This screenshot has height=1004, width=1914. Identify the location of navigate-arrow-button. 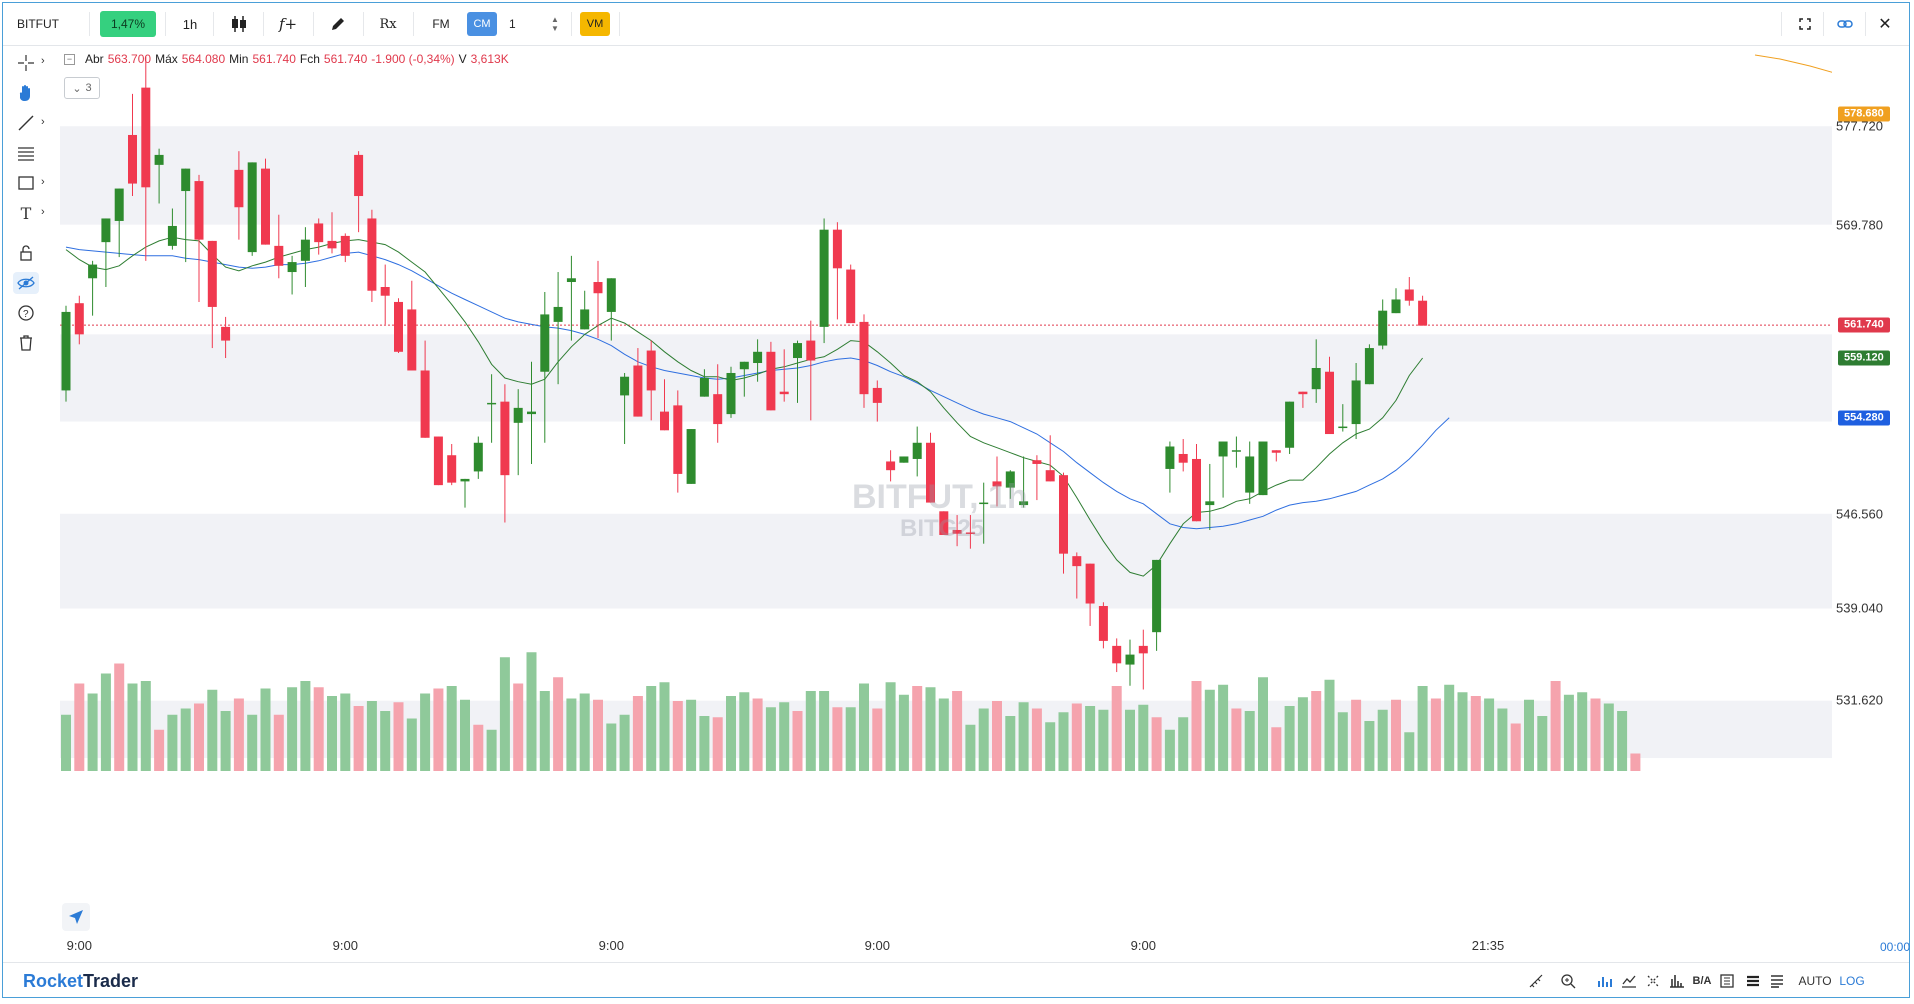
(76, 917).